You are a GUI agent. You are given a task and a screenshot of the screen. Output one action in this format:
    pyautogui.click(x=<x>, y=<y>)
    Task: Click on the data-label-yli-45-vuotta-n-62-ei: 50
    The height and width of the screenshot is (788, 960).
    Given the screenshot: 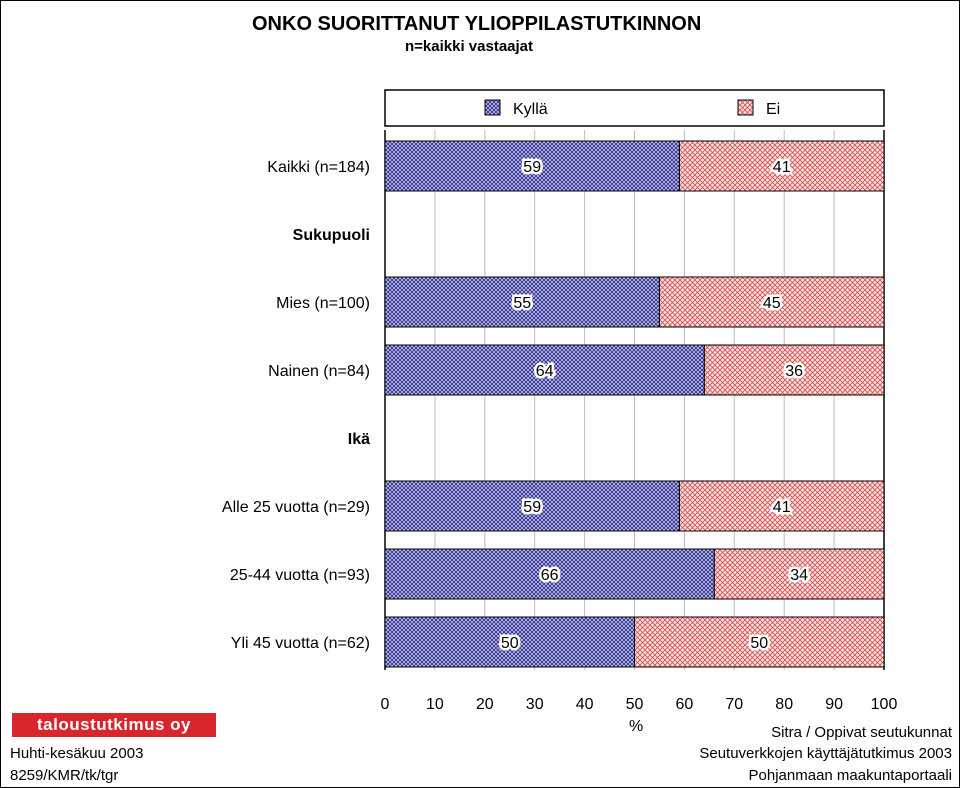 What is the action you would take?
    pyautogui.click(x=759, y=643)
    